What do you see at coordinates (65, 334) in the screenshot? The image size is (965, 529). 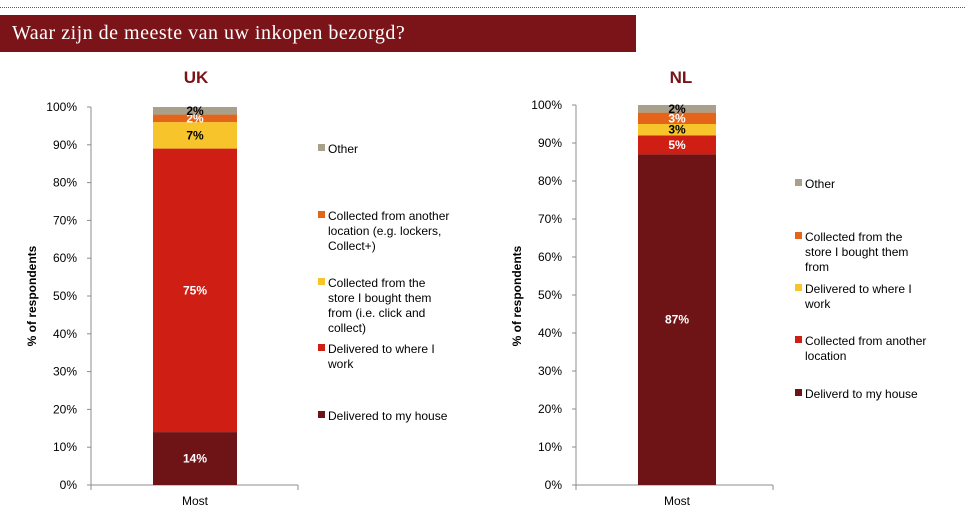 I see `chart-uk-y-tick-label: 40%` at bounding box center [65, 334].